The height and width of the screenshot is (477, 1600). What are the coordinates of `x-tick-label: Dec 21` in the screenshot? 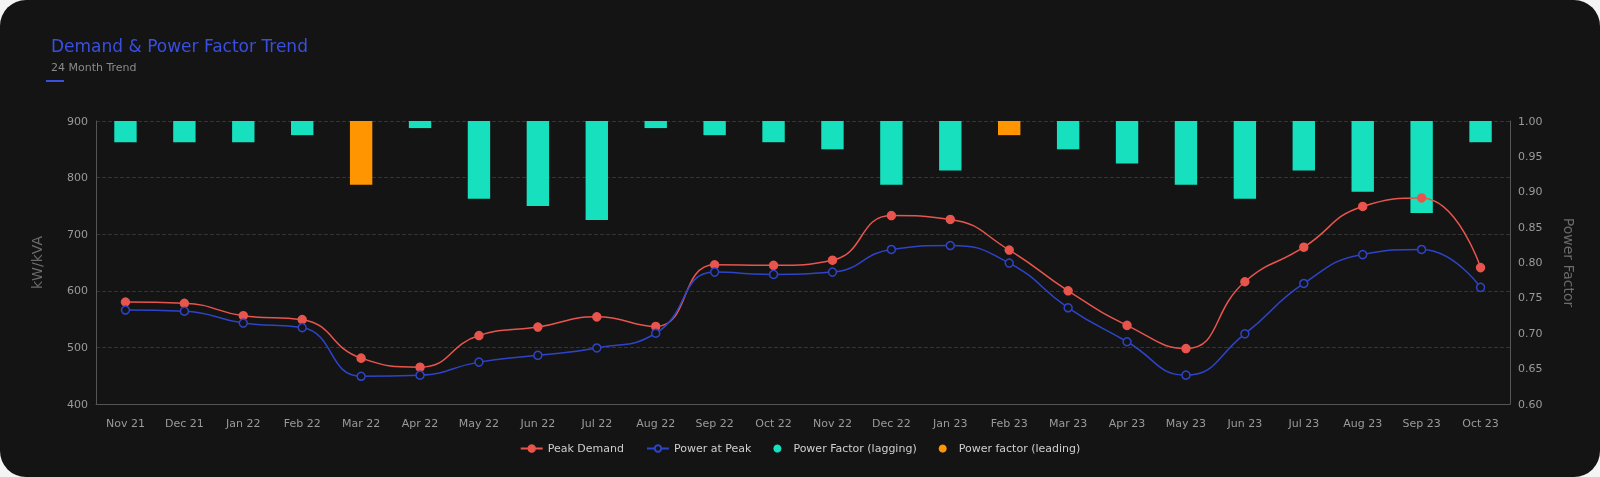 It's located at (184, 423).